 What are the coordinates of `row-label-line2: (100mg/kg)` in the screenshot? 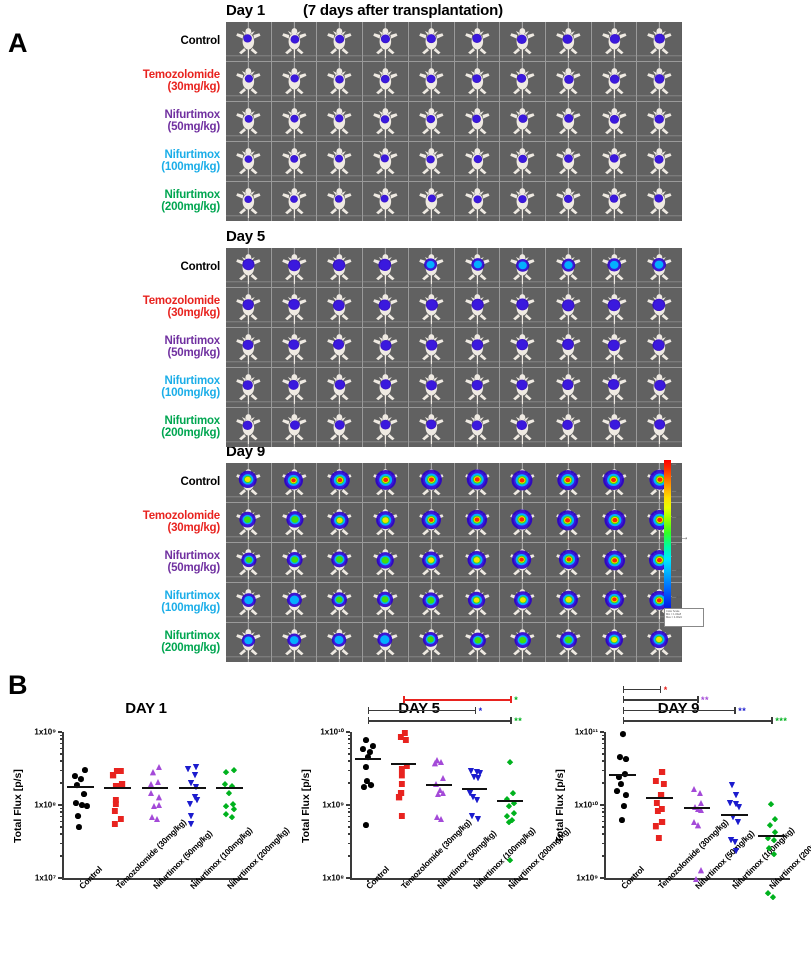 It's located at (190, 167).